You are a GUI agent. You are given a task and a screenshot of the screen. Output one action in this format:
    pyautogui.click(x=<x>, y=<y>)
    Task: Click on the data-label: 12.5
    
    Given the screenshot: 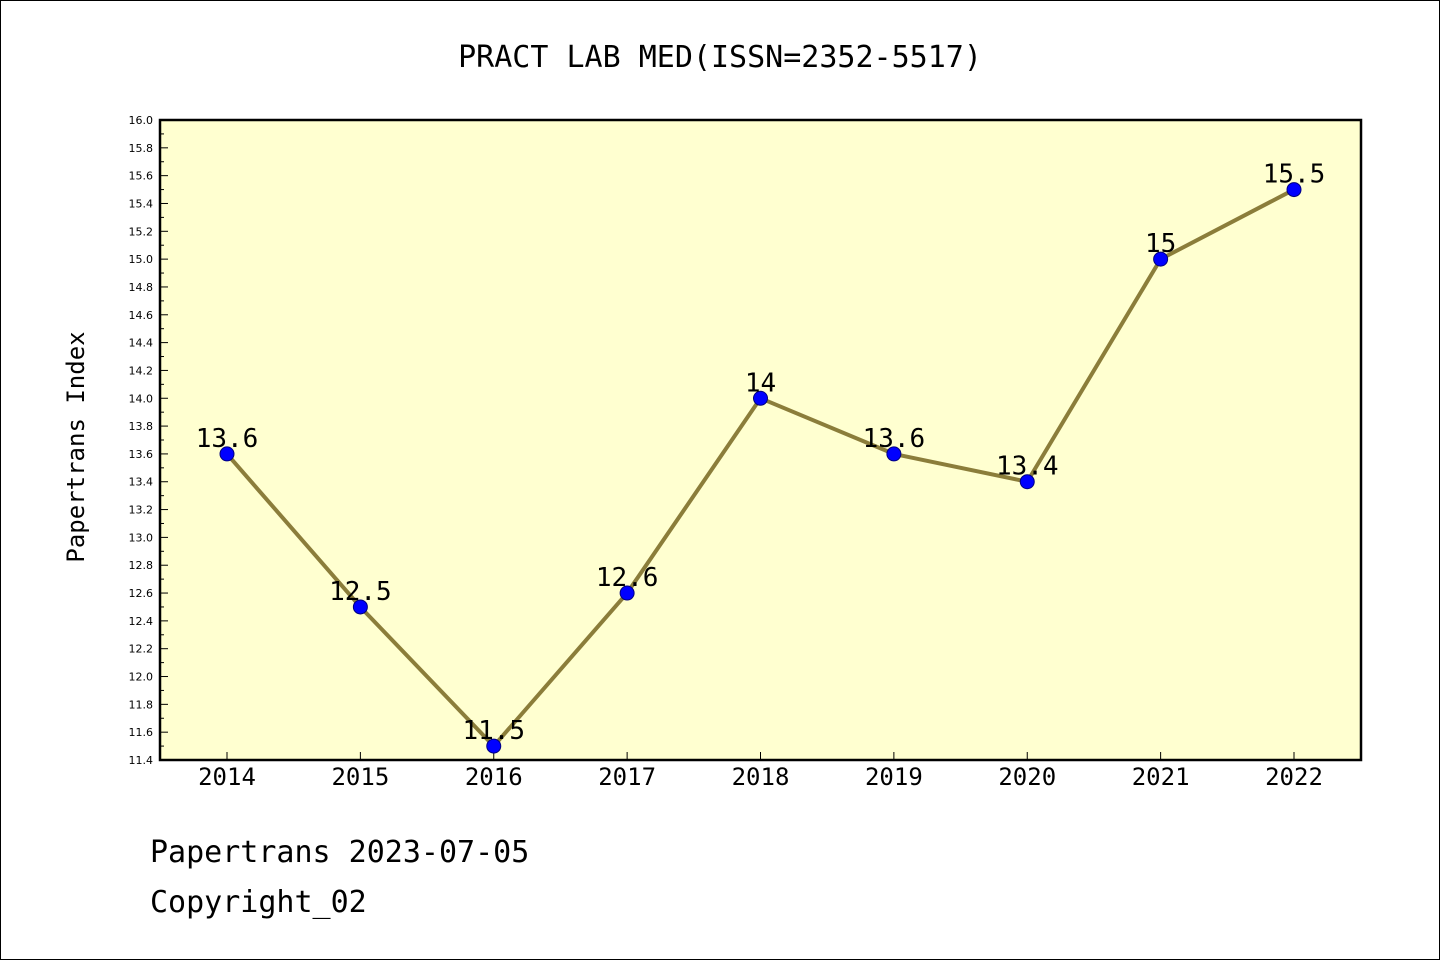 What is the action you would take?
    pyautogui.click(x=360, y=592)
    